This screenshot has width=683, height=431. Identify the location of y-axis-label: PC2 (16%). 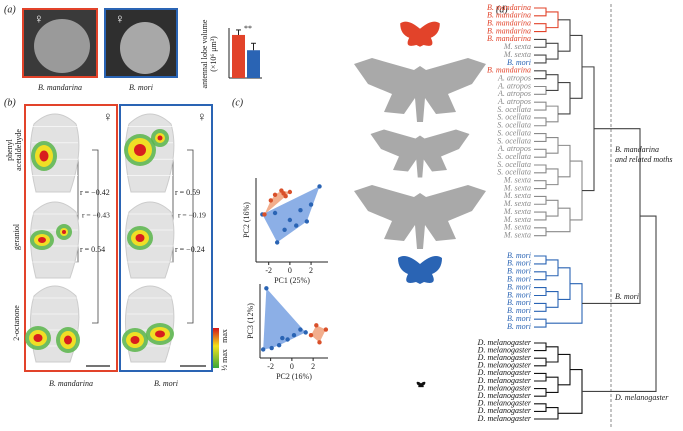
(246, 220).